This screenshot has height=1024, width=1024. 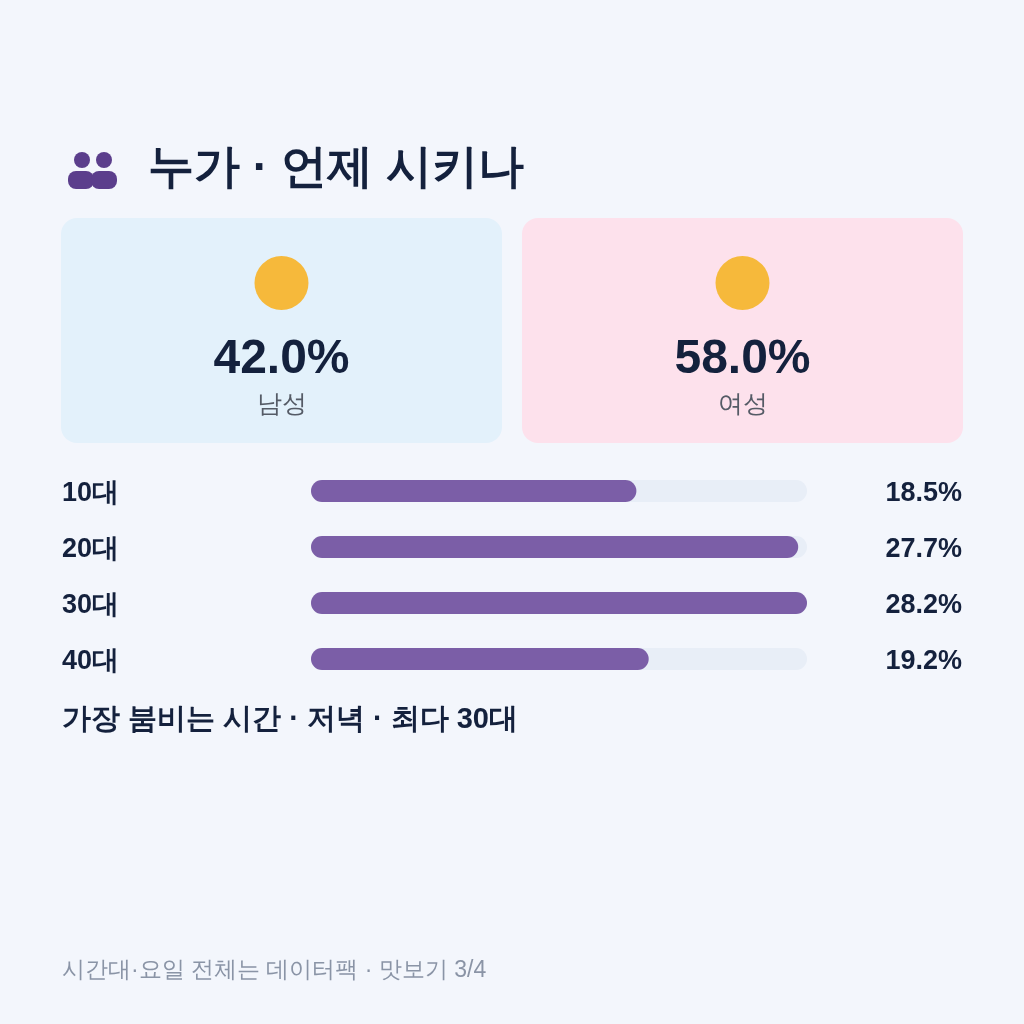 What do you see at coordinates (336, 166) in the screenshot?
I see `text: 누가 · 언제 시키나` at bounding box center [336, 166].